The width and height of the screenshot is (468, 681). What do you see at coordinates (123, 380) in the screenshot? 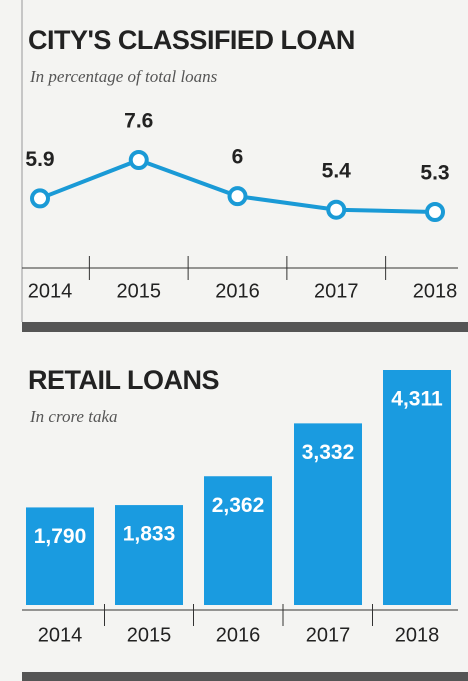
I see `chart-title: RETAIL LOANS` at bounding box center [123, 380].